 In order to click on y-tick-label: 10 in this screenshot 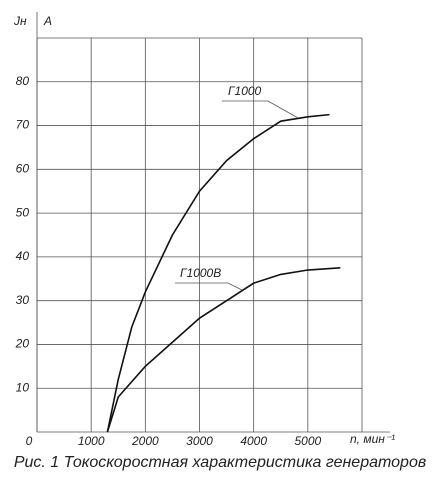, I will do `click(23, 387)`.